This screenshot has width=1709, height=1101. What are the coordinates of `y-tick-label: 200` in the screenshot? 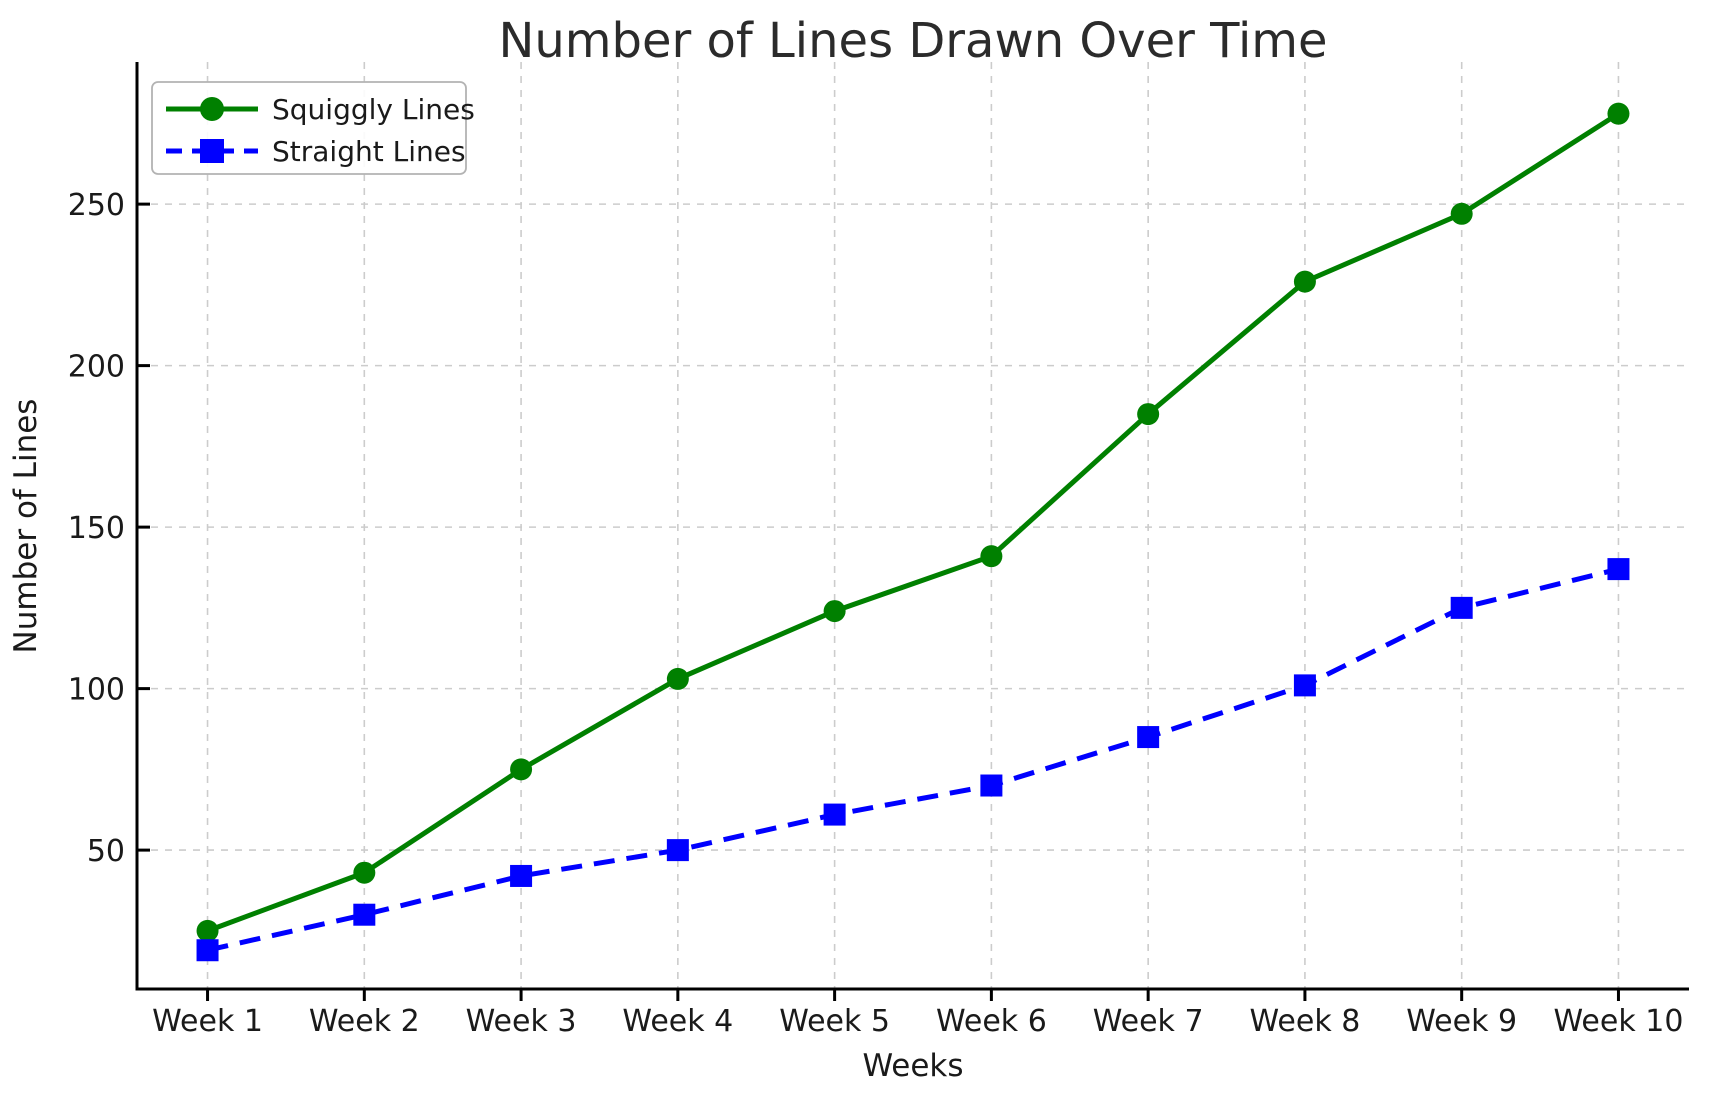 It's located at (96, 367).